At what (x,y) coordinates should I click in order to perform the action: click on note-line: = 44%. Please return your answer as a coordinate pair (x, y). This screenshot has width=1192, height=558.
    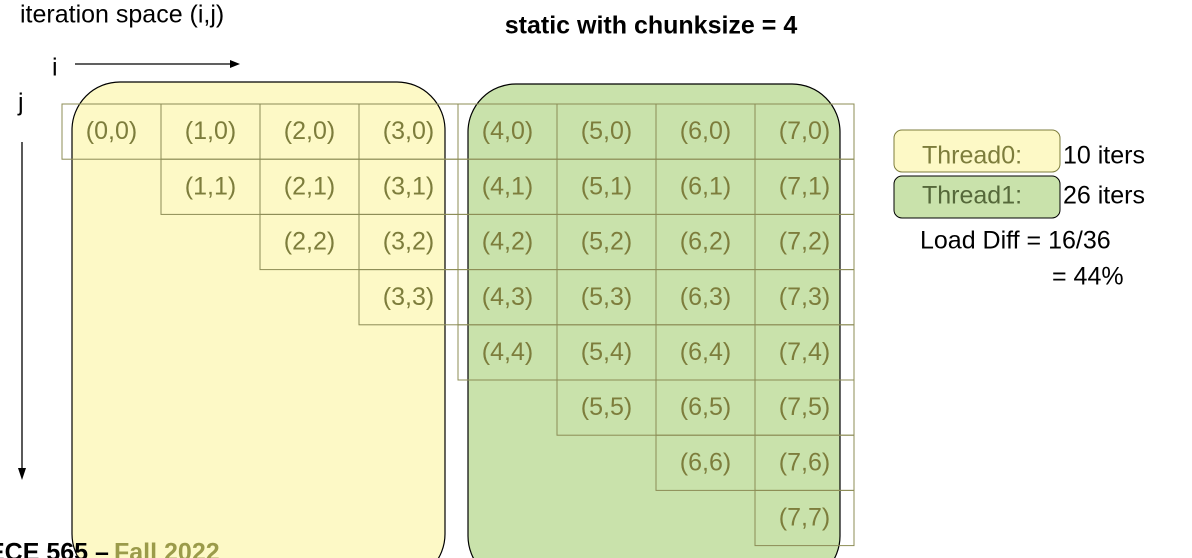
    Looking at the image, I should click on (1088, 277).